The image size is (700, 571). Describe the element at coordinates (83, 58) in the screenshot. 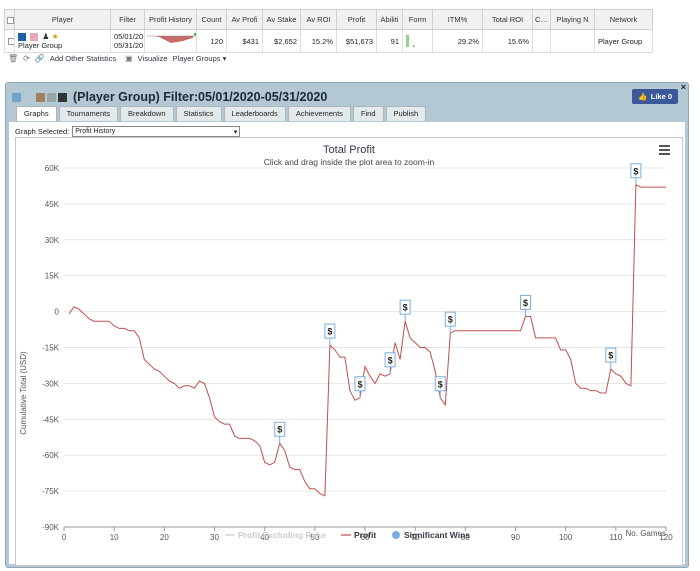

I see `add-other-statistics-button: Add Other Statistics` at that location.